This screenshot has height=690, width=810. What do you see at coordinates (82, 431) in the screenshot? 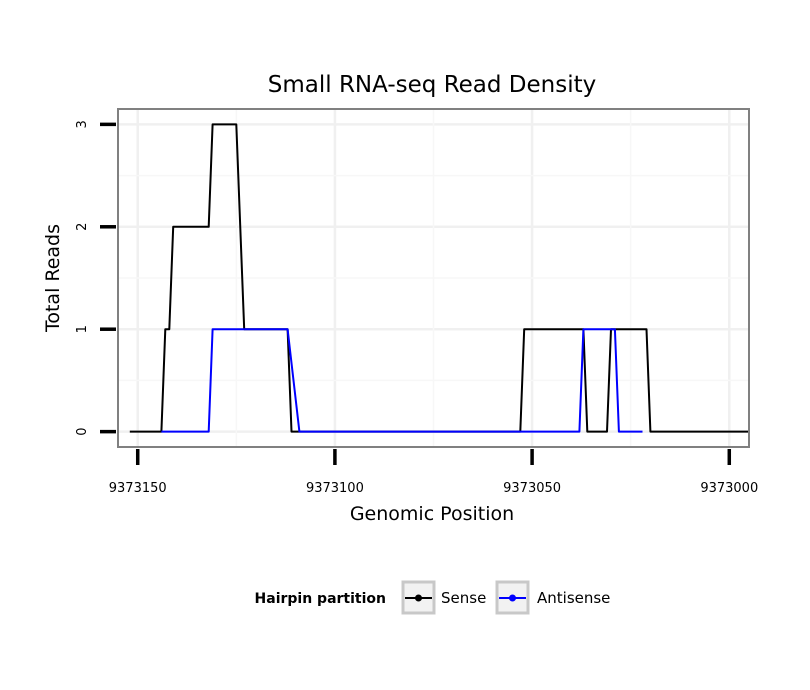
I see `y-tick-label: 0` at bounding box center [82, 431].